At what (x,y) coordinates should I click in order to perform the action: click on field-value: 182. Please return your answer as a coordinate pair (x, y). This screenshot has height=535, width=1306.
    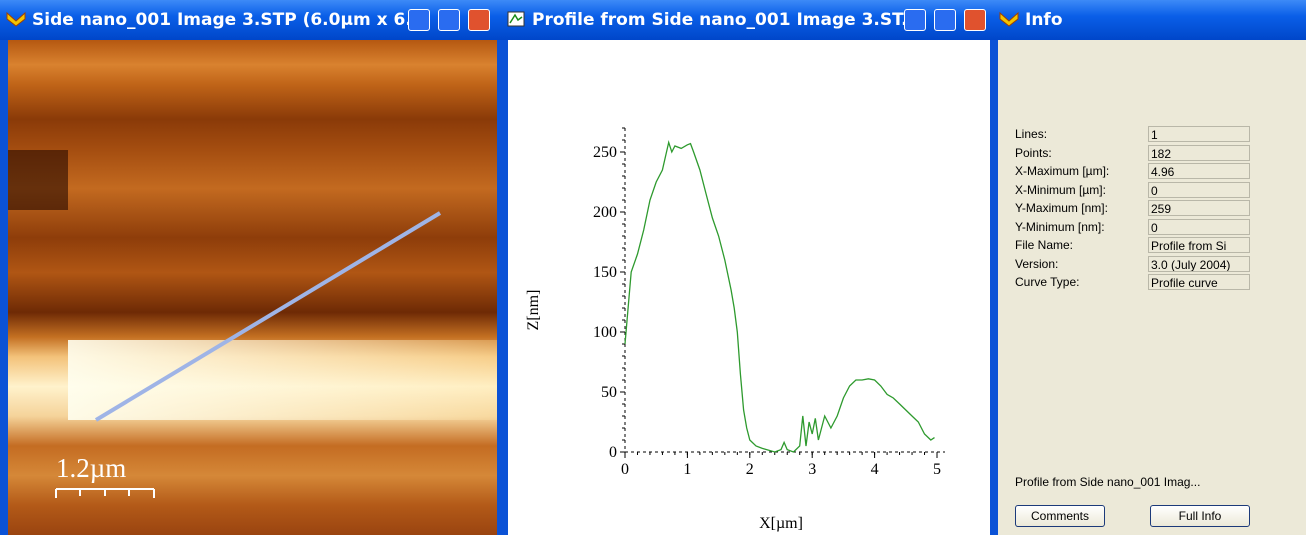
    Looking at the image, I should click on (1199, 152).